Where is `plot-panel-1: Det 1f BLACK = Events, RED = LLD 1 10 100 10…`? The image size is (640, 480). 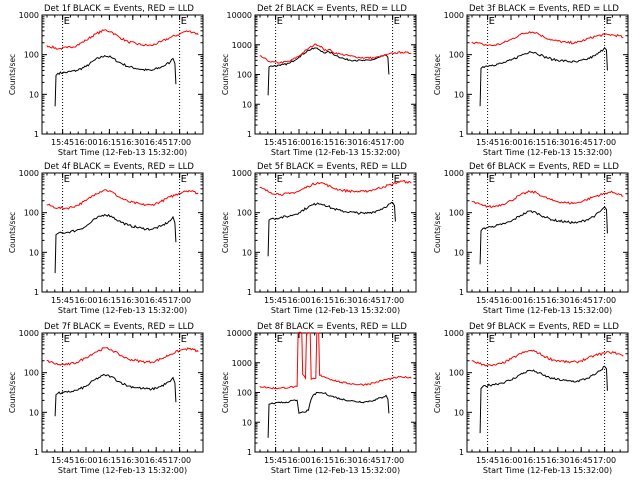 plot-panel-1: Det 1f BLACK = Events, RED = LLD 1 10 100 10… is located at coordinates (106, 80).